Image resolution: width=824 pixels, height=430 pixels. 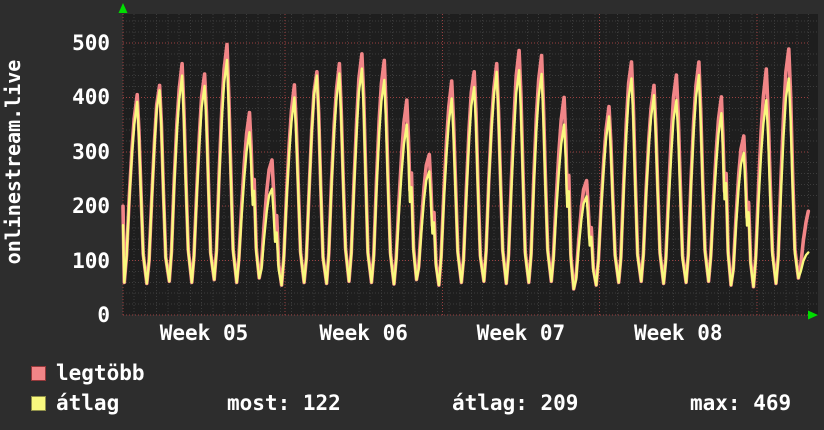 I want to click on legend-label-max: legtöbb, so click(x=100, y=373).